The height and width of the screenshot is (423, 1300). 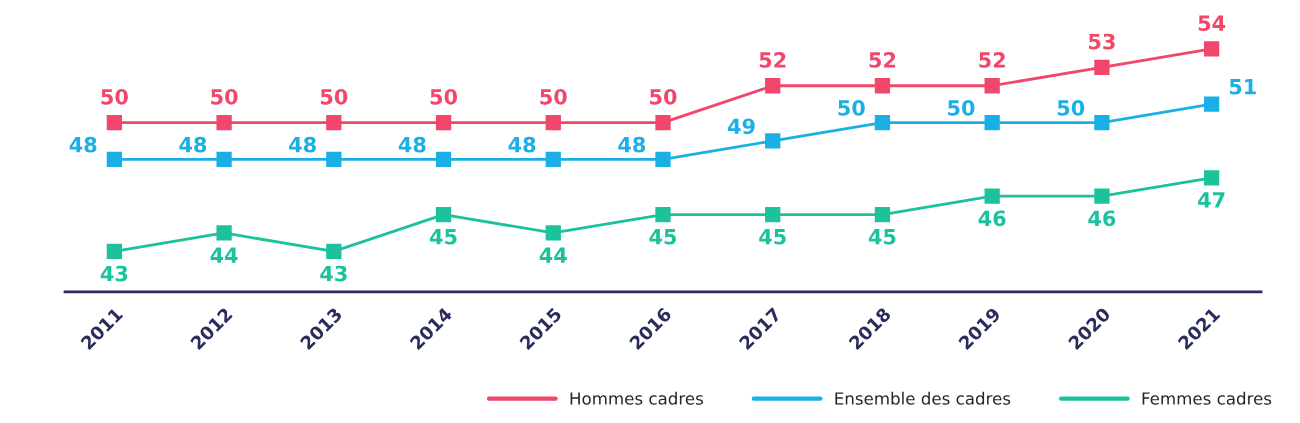 I want to click on legend-label: Hommes cadres, so click(x=636, y=398).